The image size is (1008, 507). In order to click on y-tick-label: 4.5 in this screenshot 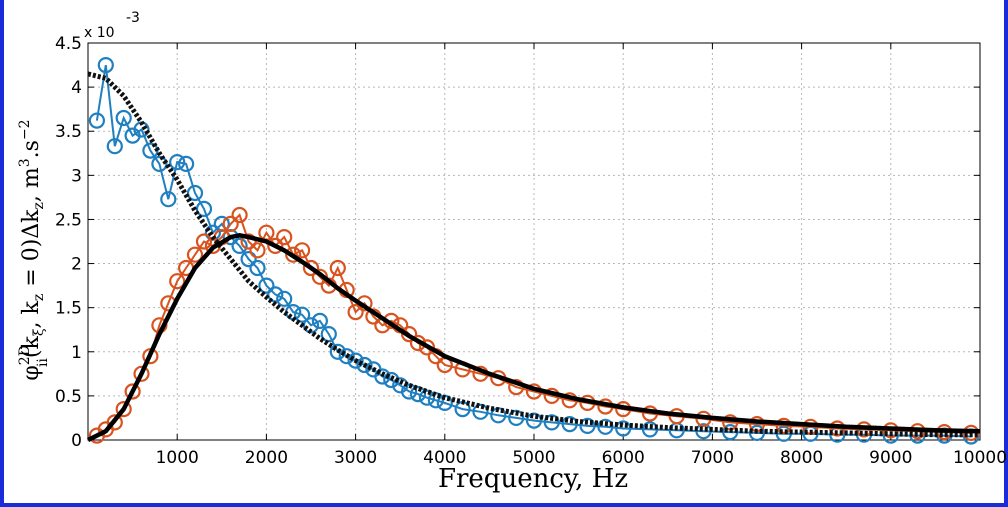, I will do `click(68, 44)`.